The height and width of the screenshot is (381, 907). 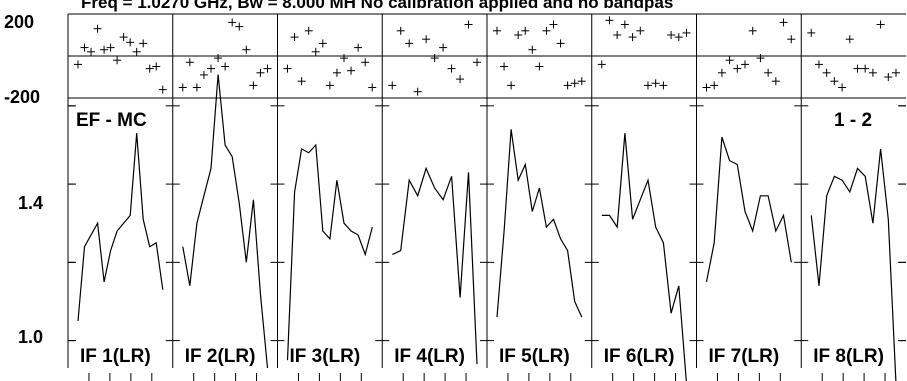 What do you see at coordinates (30, 337) in the screenshot?
I see `amp-tick-1-0: 1.0` at bounding box center [30, 337].